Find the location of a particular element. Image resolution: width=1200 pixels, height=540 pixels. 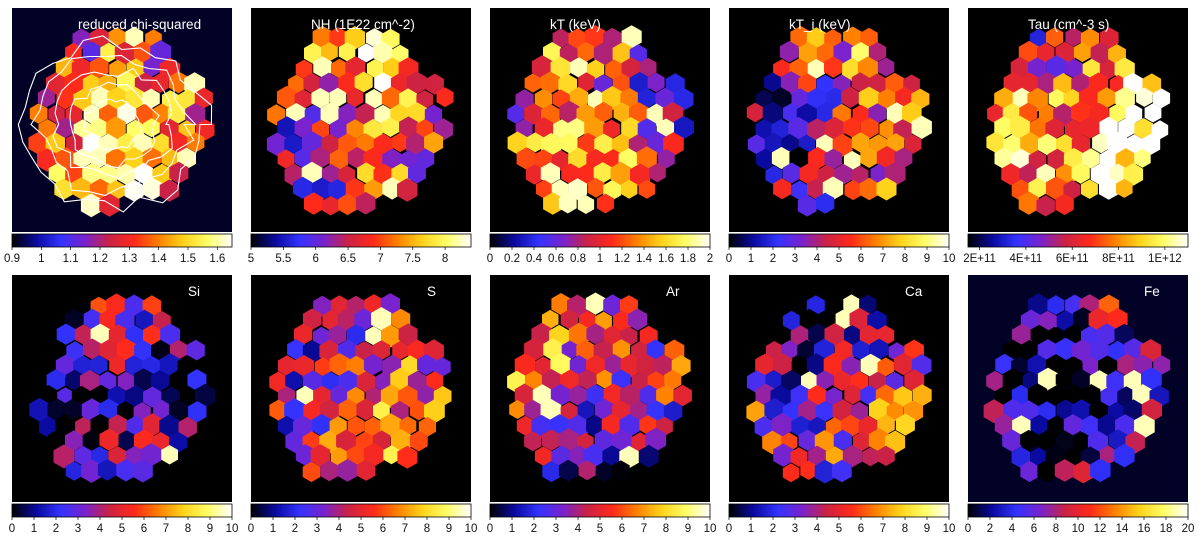

colorbar-tick-label: 1.4 is located at coordinates (159, 259).